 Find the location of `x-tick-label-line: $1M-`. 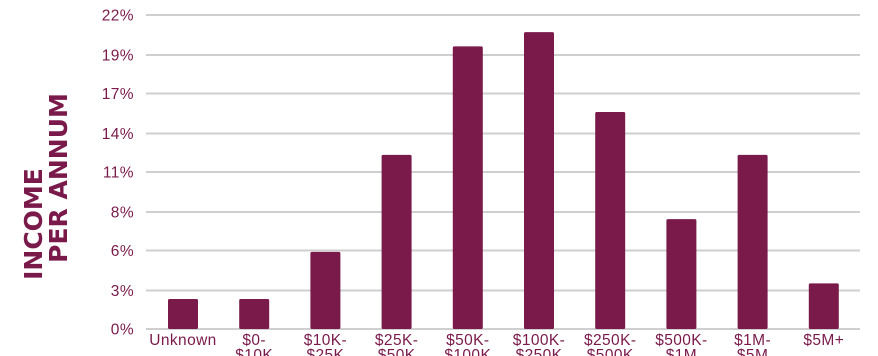

x-tick-label-line: $1M- is located at coordinates (752, 340).